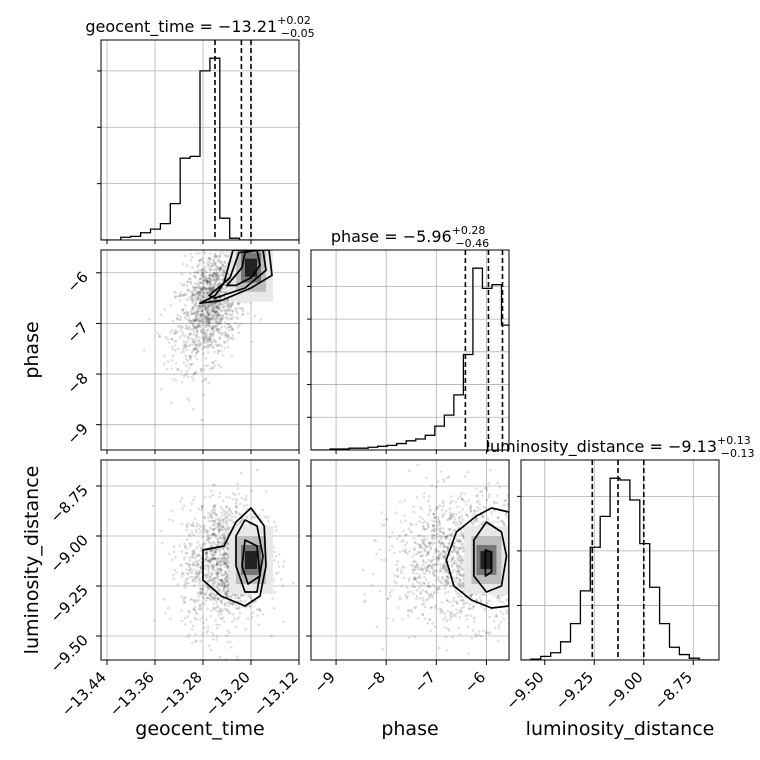 The image size is (760, 760). What do you see at coordinates (375, 682) in the screenshot?
I see `x-tick-label: −8` at bounding box center [375, 682].